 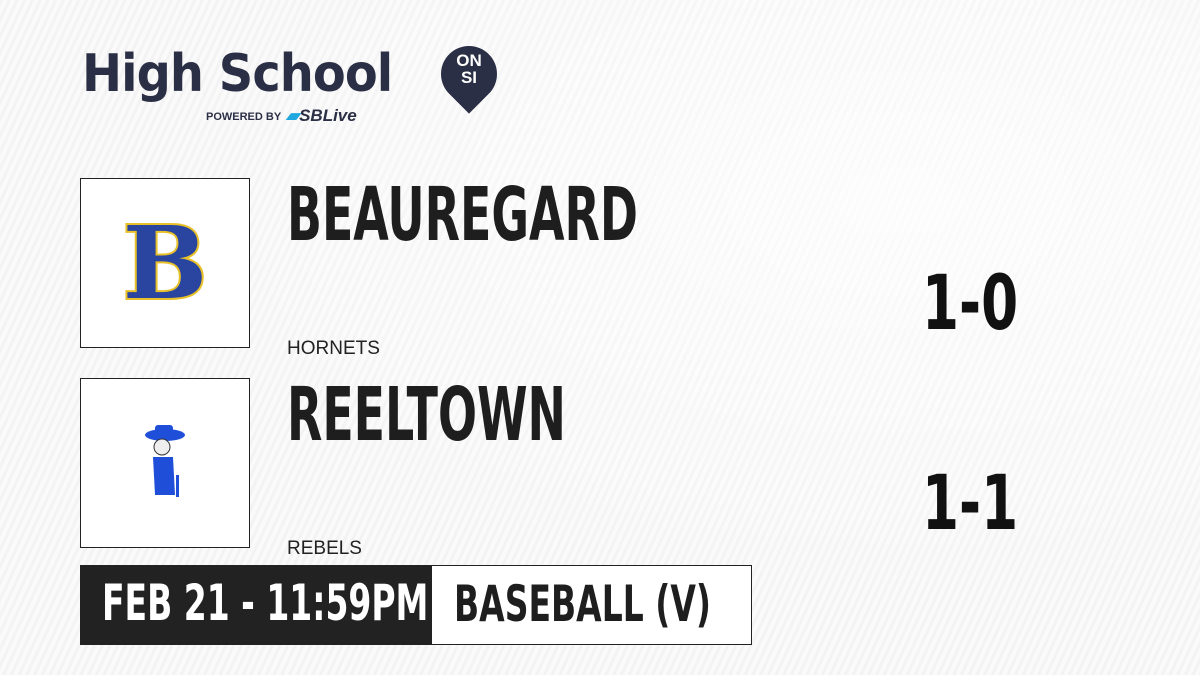 What do you see at coordinates (462, 215) in the screenshot?
I see `team-name: BEAUREGARD` at bounding box center [462, 215].